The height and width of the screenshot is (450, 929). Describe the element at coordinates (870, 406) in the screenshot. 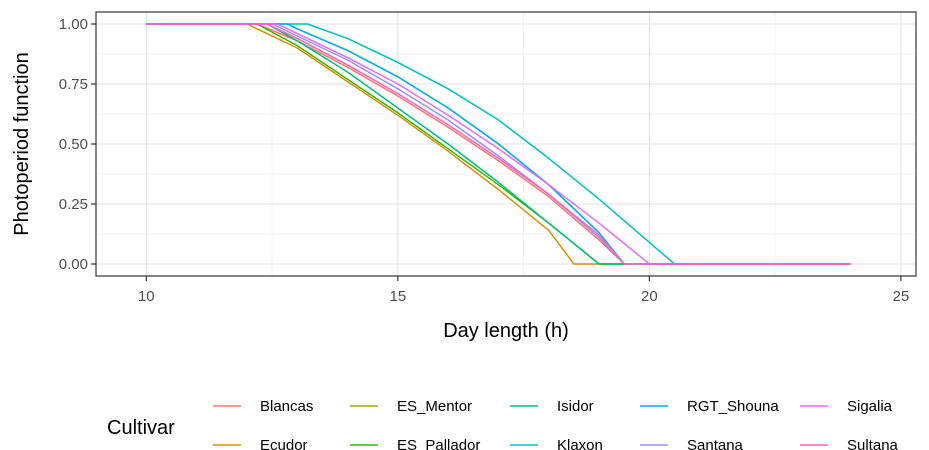

I see `legend-label: Sigalia` at that location.